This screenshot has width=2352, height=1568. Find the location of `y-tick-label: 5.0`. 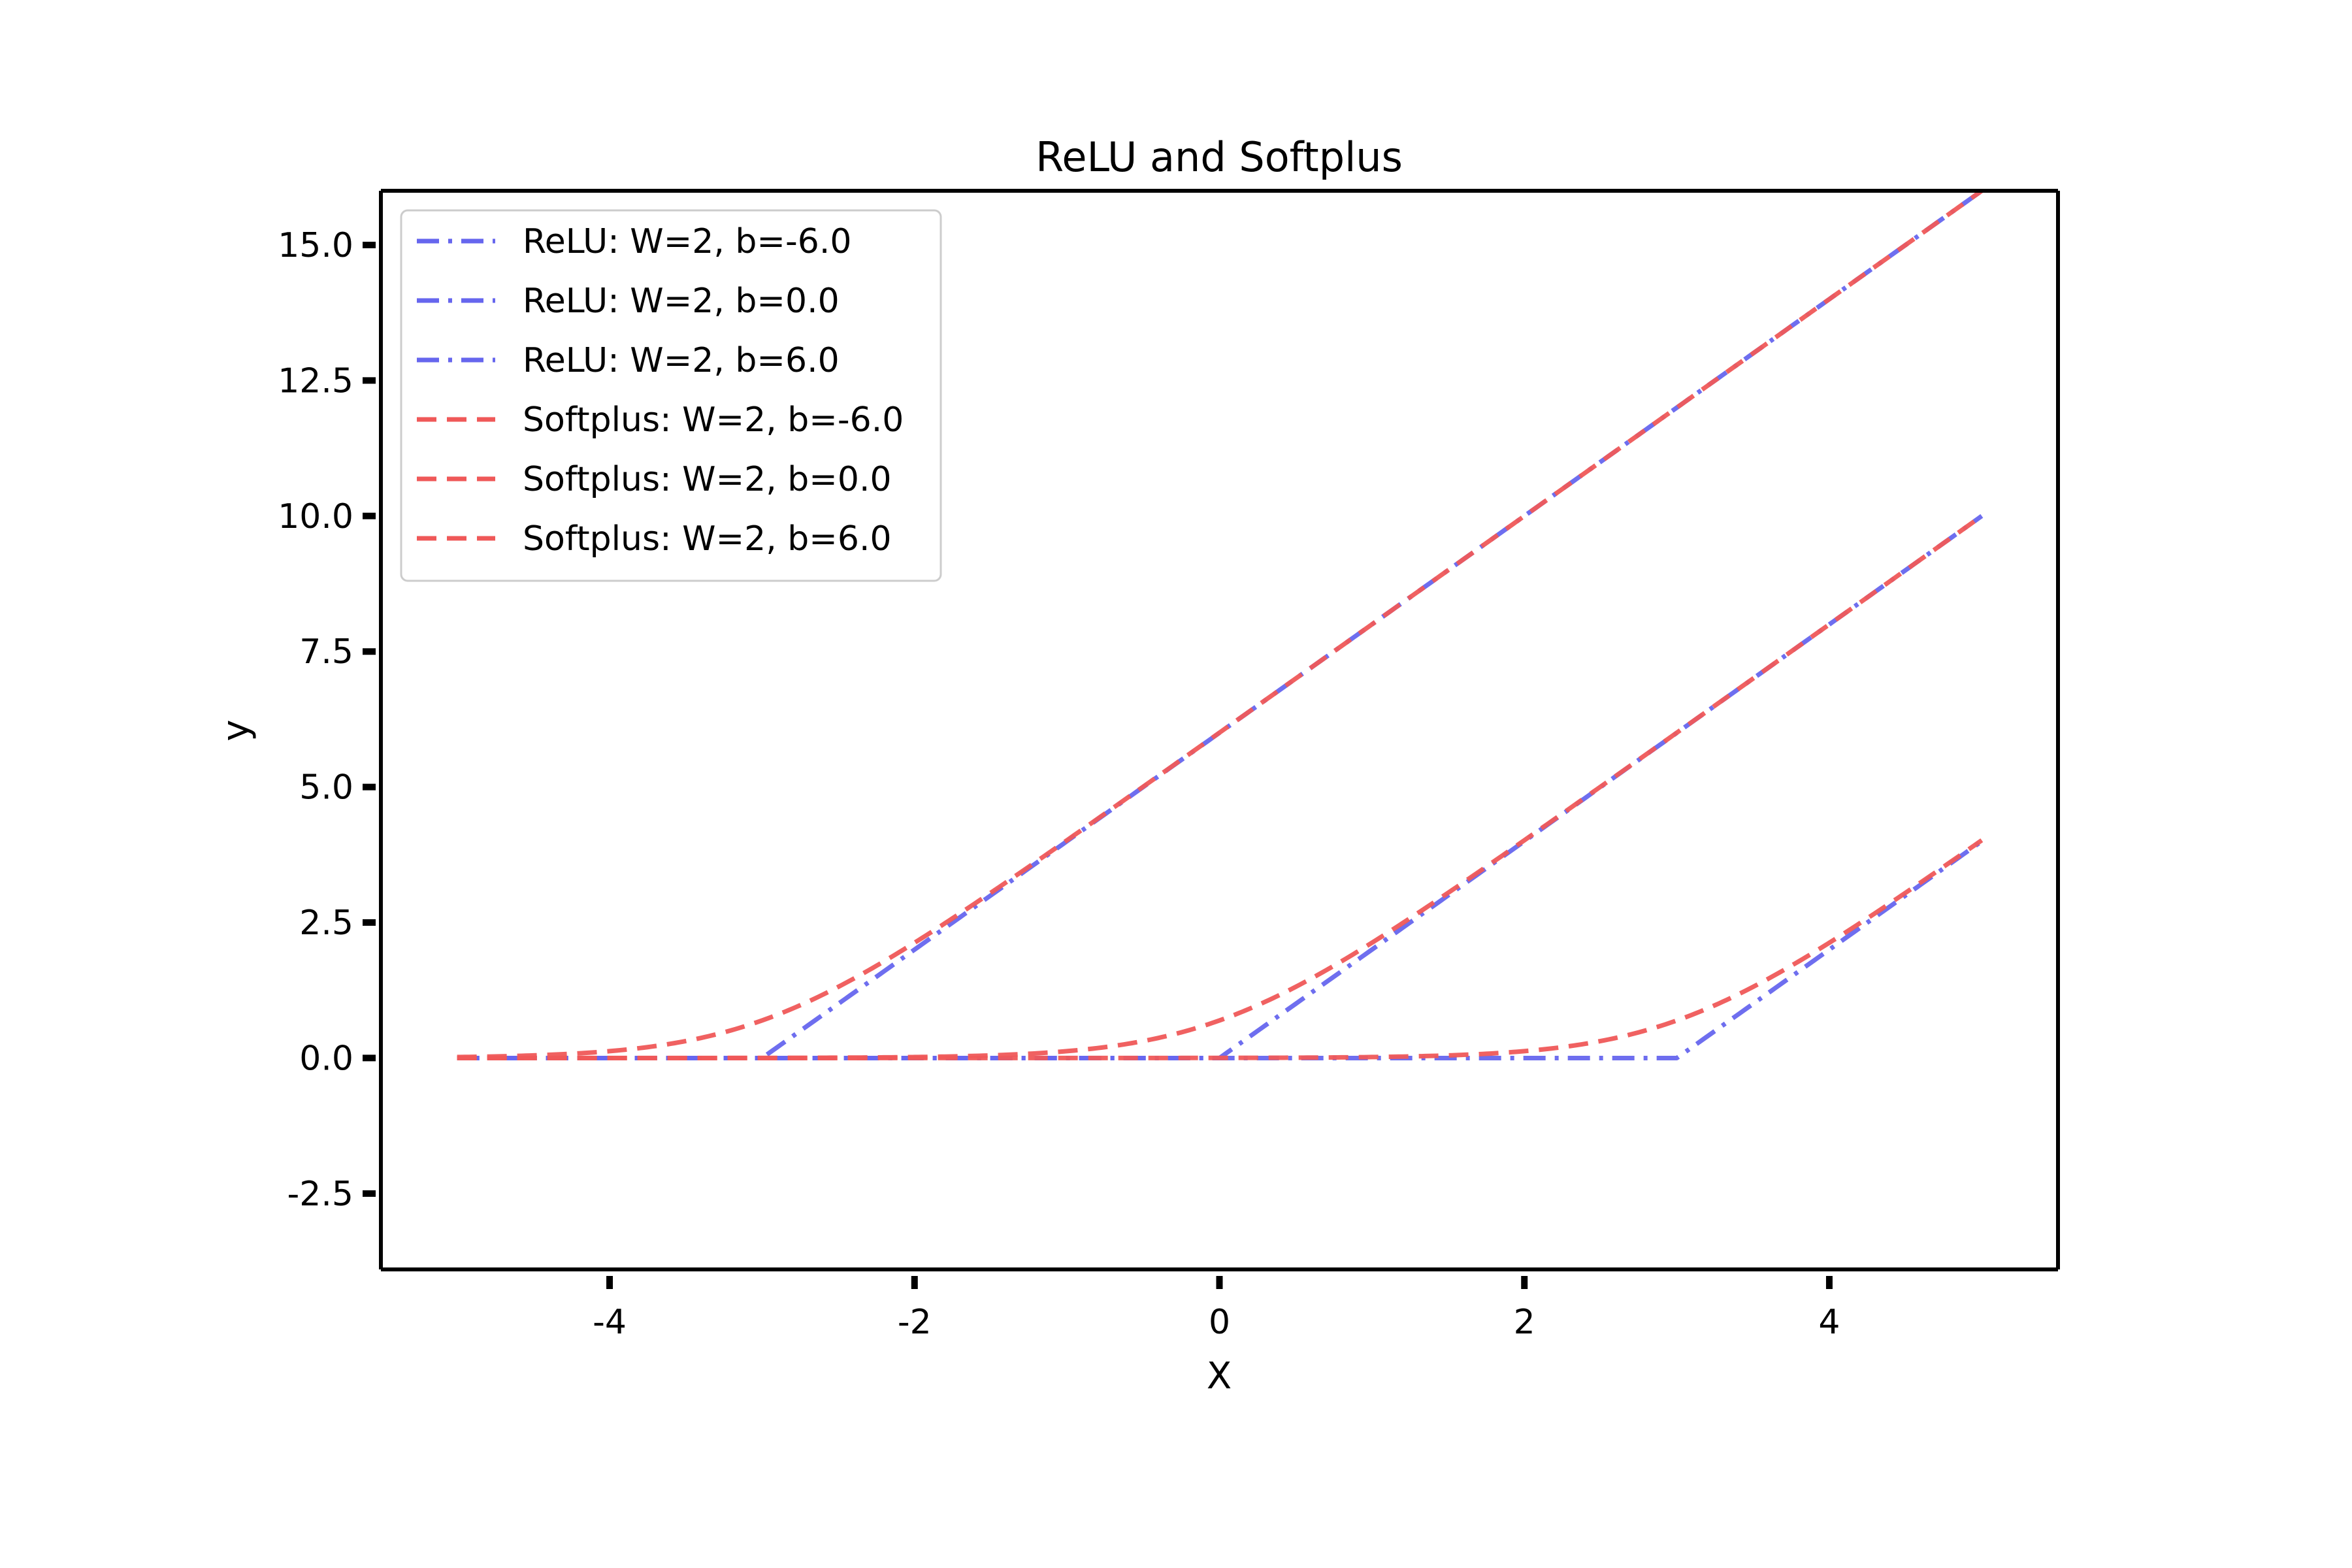

y-tick-label: 5.0 is located at coordinates (326, 788).